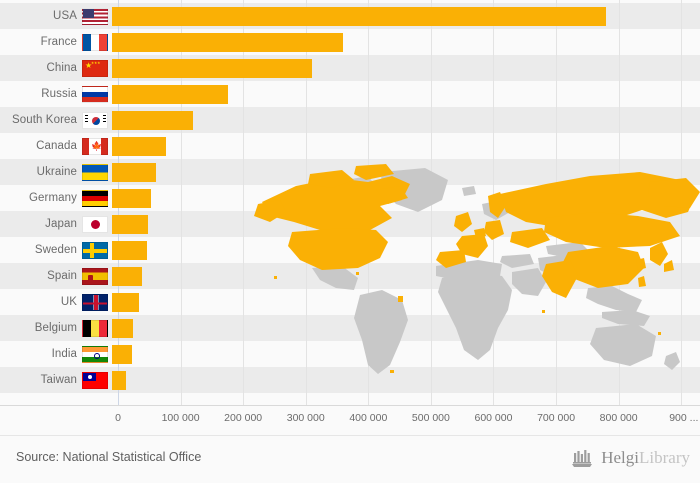 This screenshot has height=483, width=700. I want to click on table-row: France, so click(350, 42).